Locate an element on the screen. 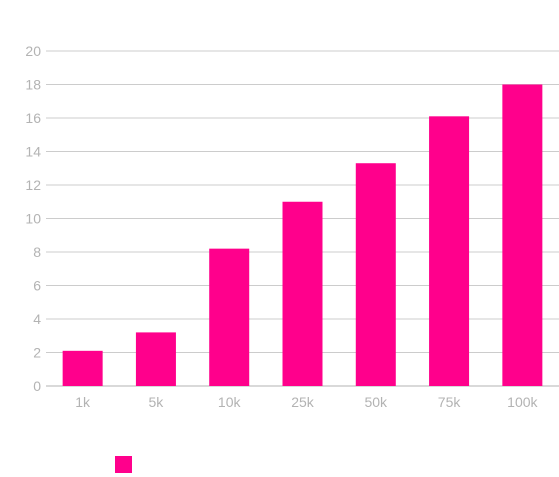 The width and height of the screenshot is (559, 477). y-tick-label: 6 is located at coordinates (37, 286).